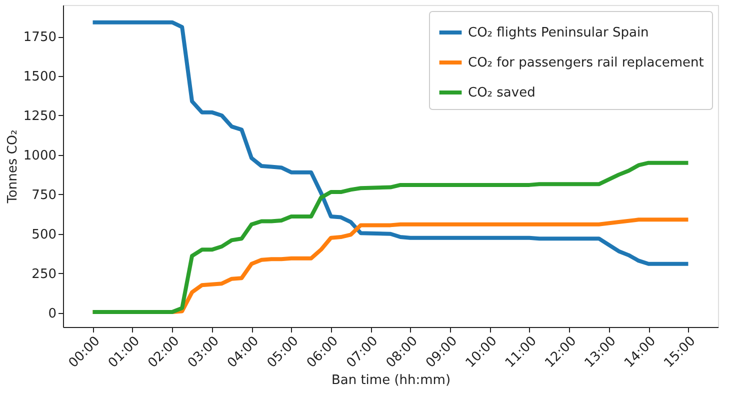 The image size is (736, 403). I want to click on y-tick-label: 250, so click(44, 274).